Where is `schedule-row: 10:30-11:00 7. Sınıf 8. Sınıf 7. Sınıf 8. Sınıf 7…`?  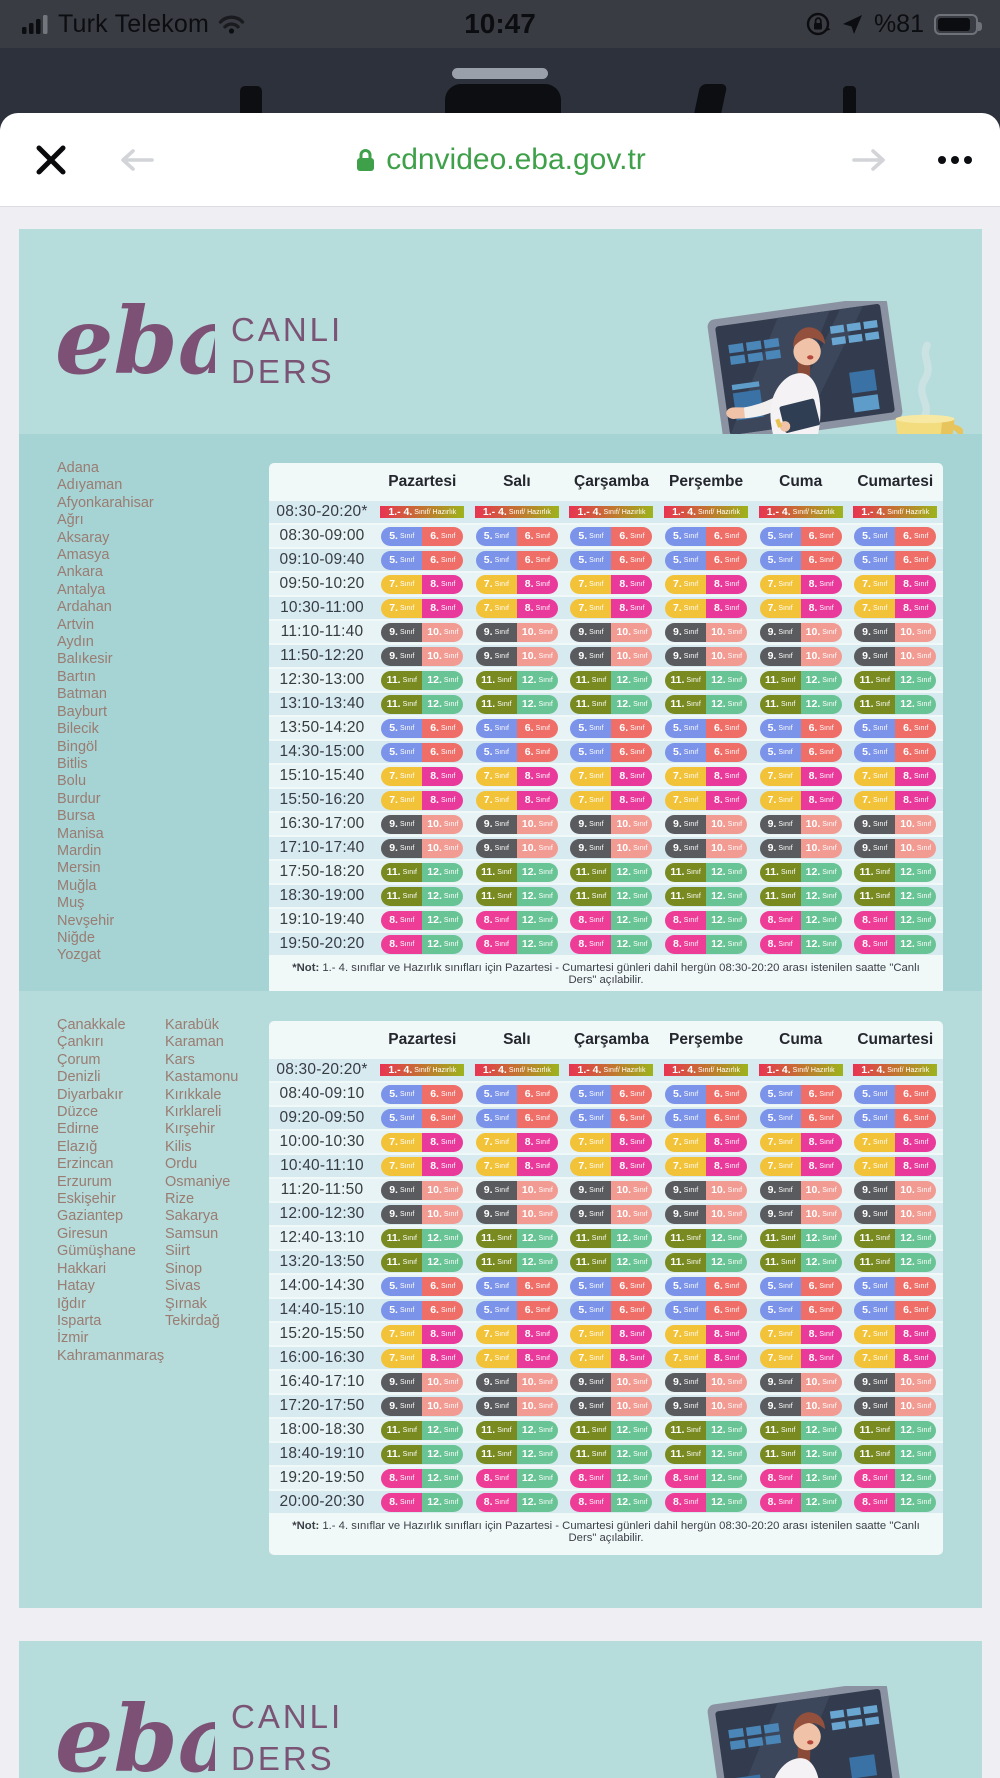
schedule-row: 10:30-11:00 7. Sınıf 8. Sınıf 7. Sınıf 8. Sınıf 7… is located at coordinates (606, 608).